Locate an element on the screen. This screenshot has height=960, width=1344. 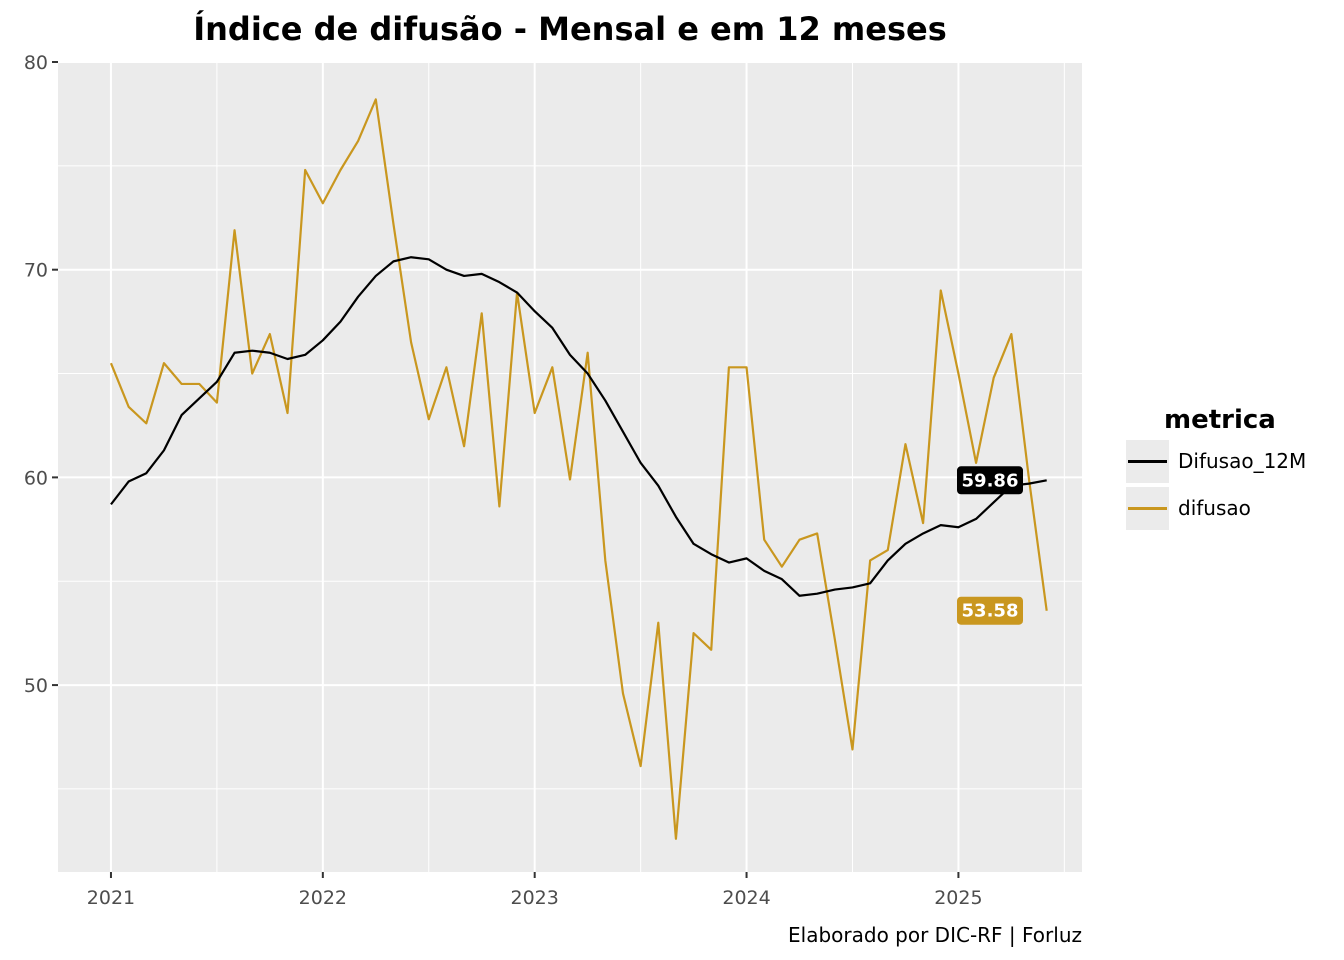
x-tick-label: 2024 is located at coordinates (746, 898).